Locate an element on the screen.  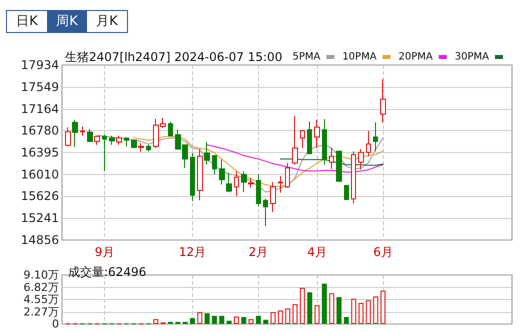
x-tick-label: 2月 is located at coordinates (258, 252).